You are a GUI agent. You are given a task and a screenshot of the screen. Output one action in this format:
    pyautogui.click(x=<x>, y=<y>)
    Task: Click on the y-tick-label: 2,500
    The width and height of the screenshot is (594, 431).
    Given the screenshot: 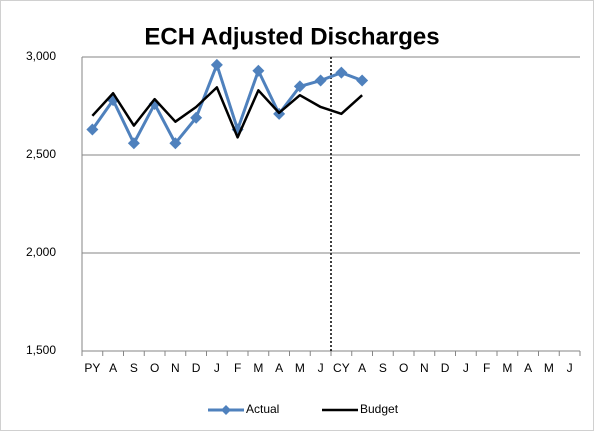 What is the action you would take?
    pyautogui.click(x=41, y=154)
    